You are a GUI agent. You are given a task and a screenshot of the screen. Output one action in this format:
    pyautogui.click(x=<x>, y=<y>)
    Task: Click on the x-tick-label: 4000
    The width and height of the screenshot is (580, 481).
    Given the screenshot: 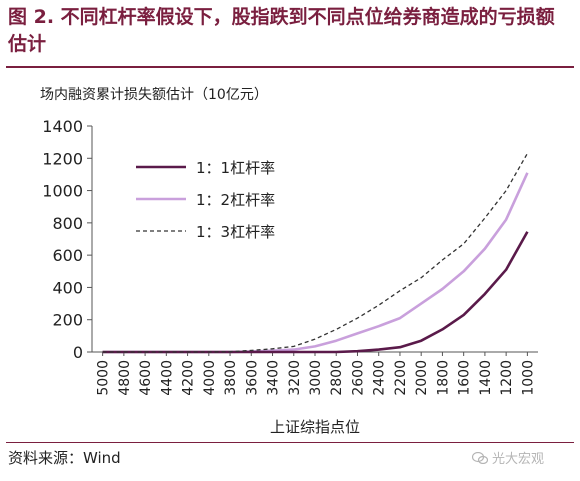 What is the action you would take?
    pyautogui.click(x=210, y=378)
    